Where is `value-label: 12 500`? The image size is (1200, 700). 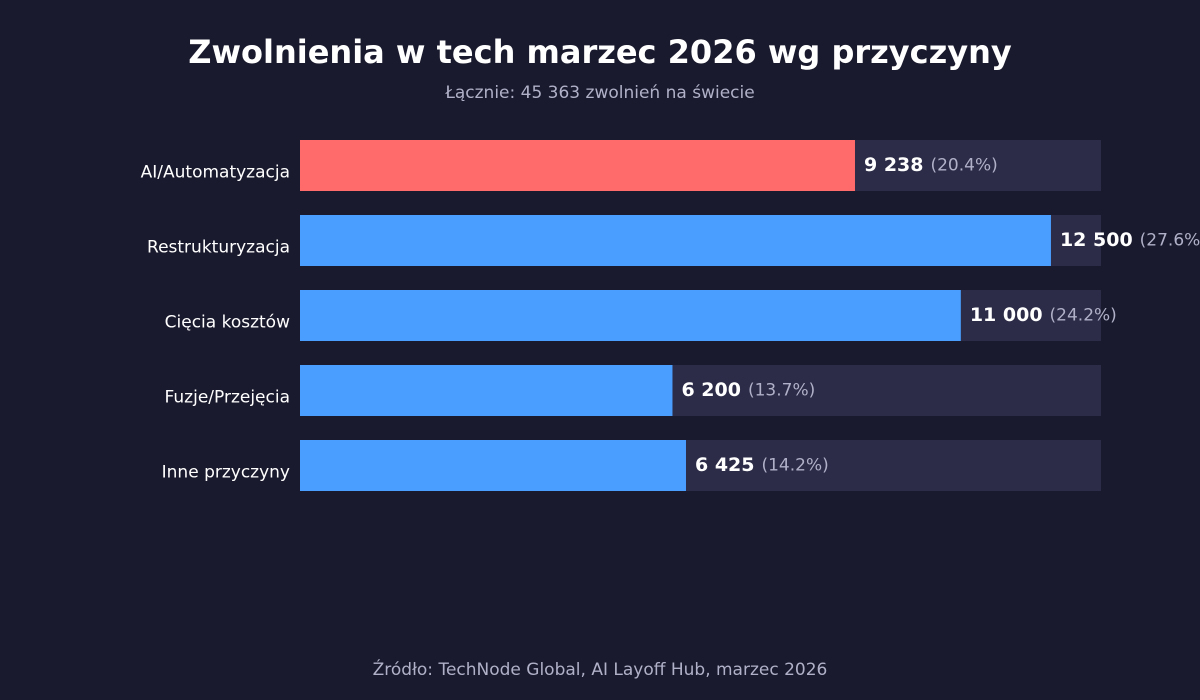
value-label: 12 500 is located at coordinates (1096, 240).